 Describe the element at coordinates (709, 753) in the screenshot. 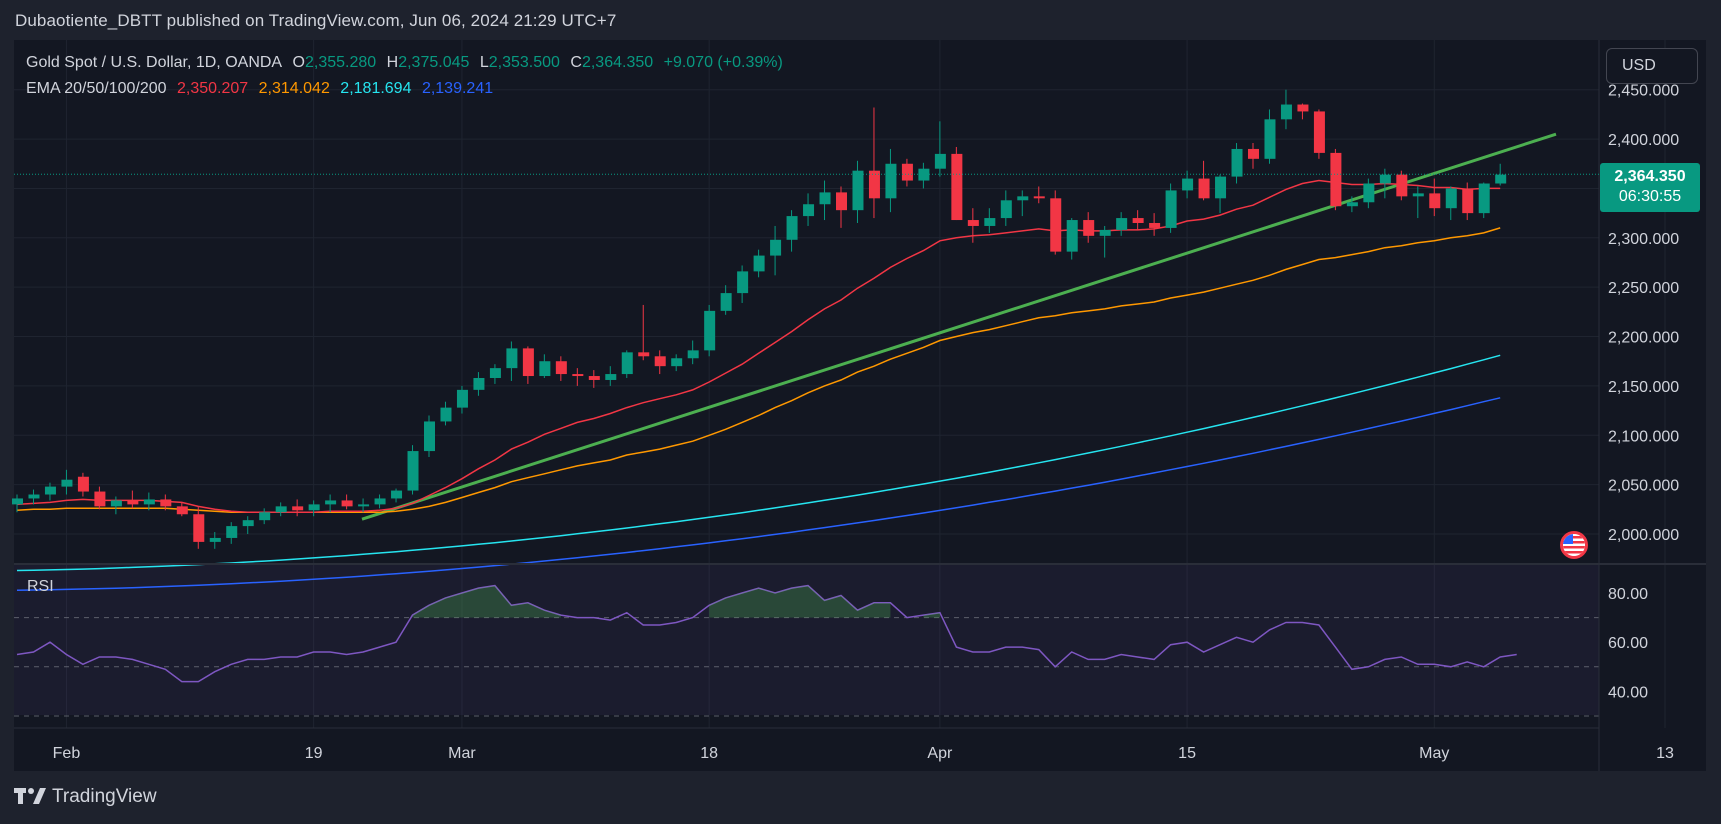

I see `time-tick-label: 18` at that location.